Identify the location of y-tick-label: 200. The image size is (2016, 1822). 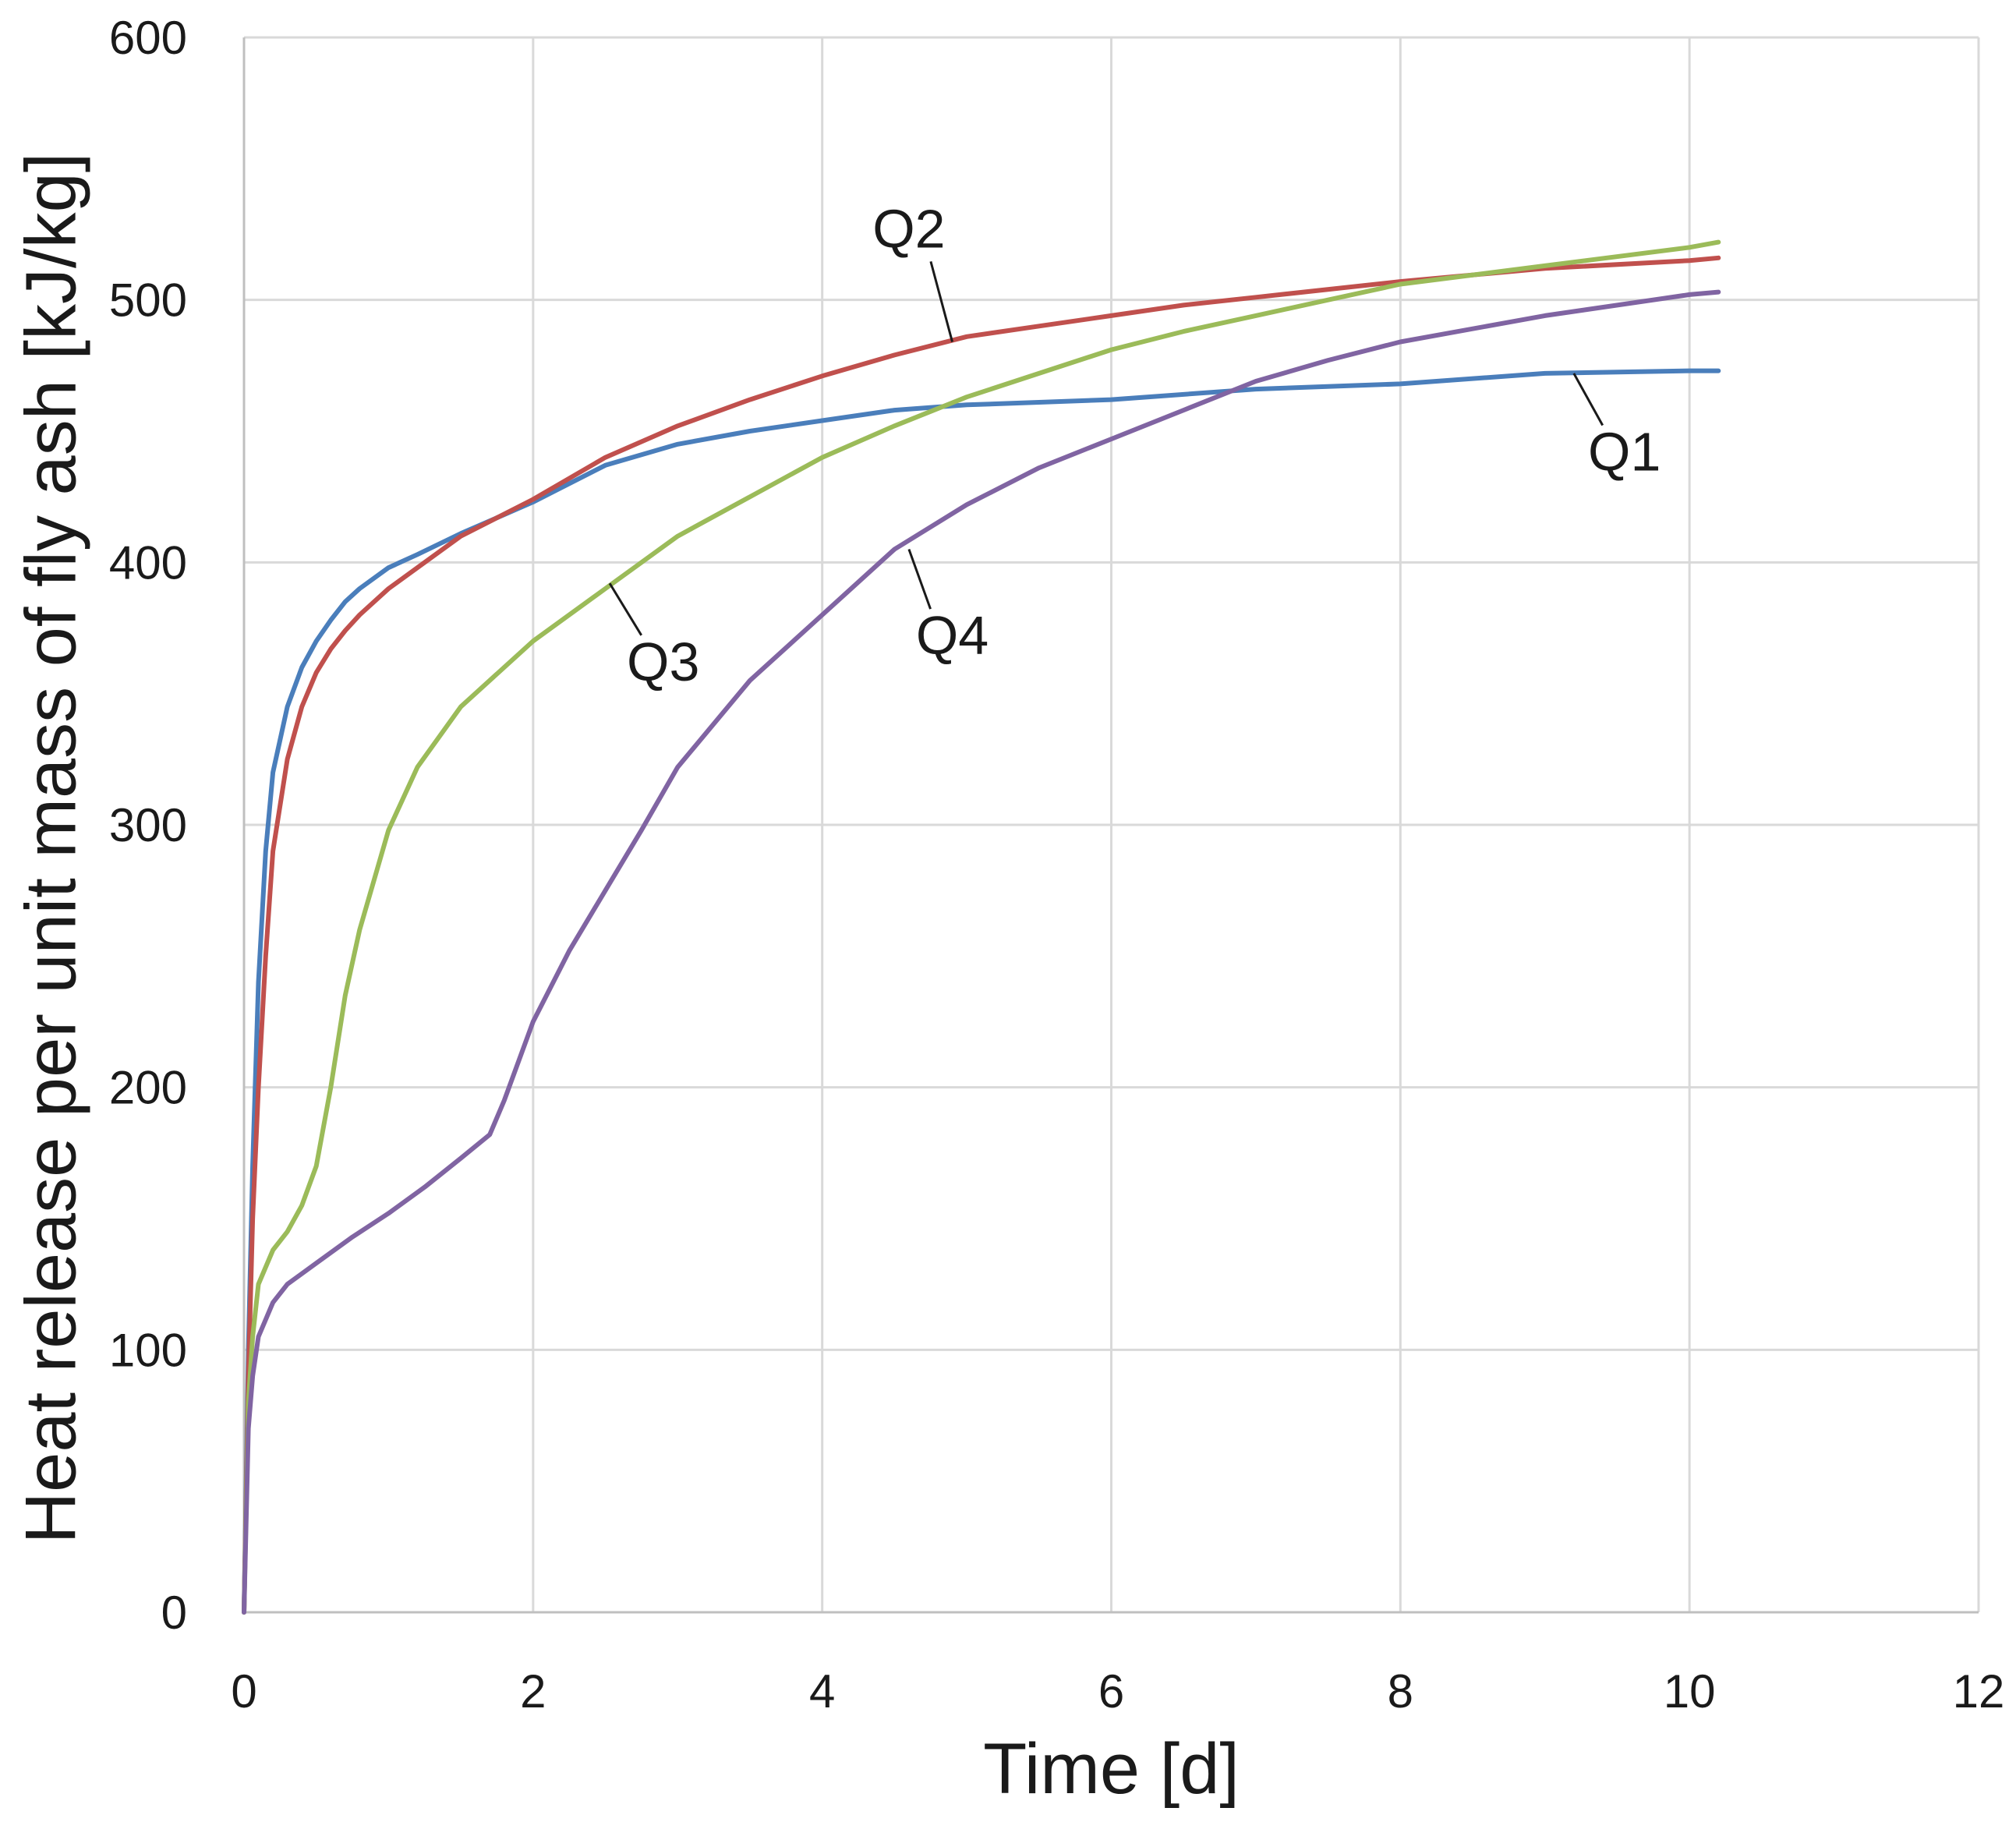
(148, 1088).